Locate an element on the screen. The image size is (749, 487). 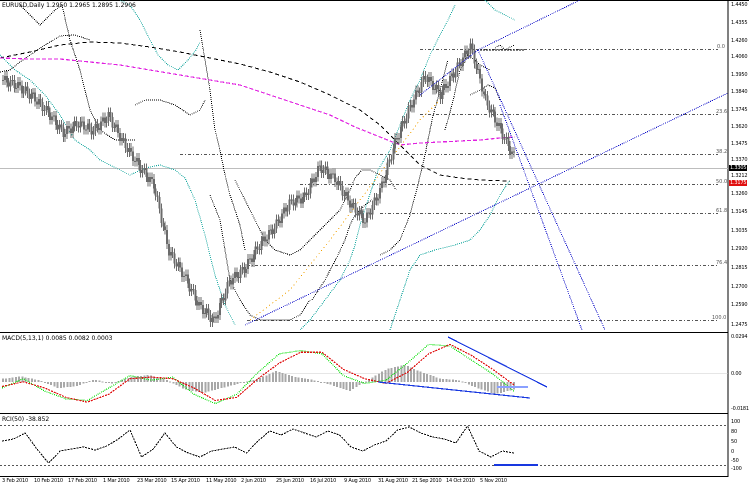
date-tick: 9 Aug 2010 is located at coordinates (357, 481).